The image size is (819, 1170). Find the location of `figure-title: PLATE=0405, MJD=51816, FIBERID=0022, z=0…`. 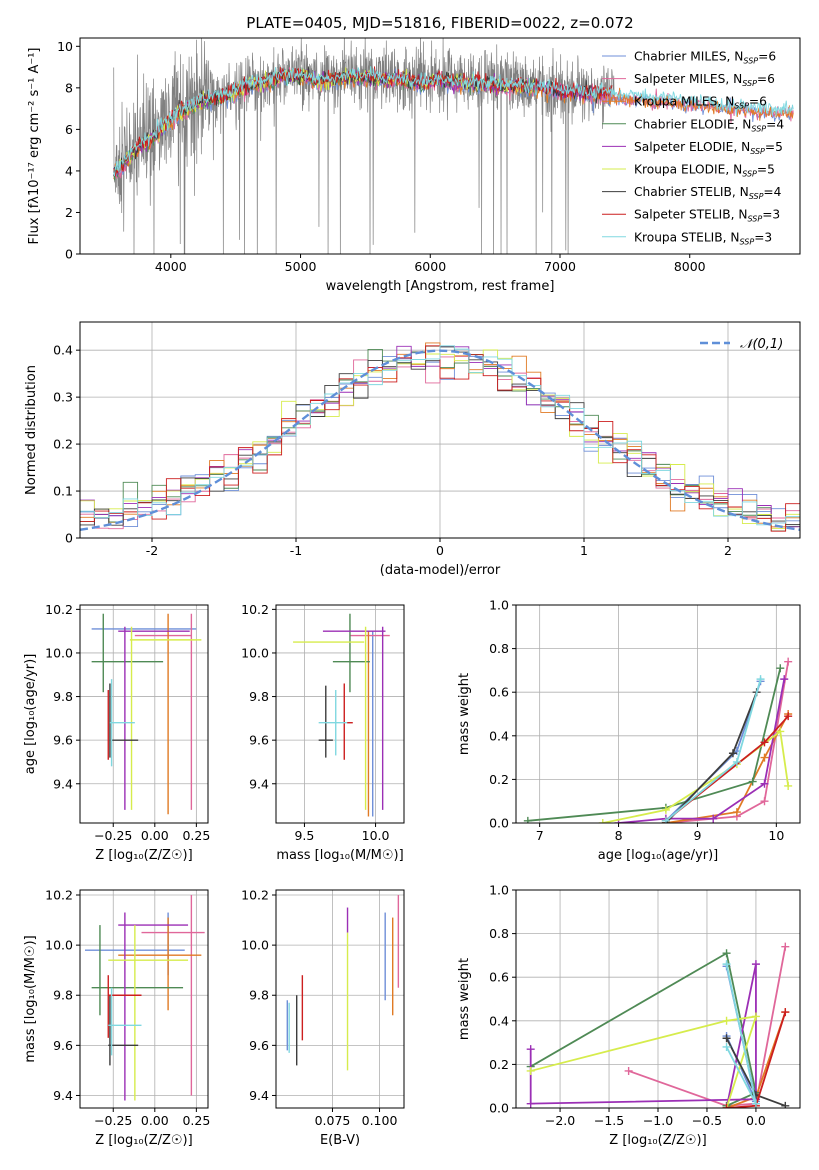

figure-title: PLATE=0405, MJD=51816, FIBERID=0022, z=0… is located at coordinates (439, 23).